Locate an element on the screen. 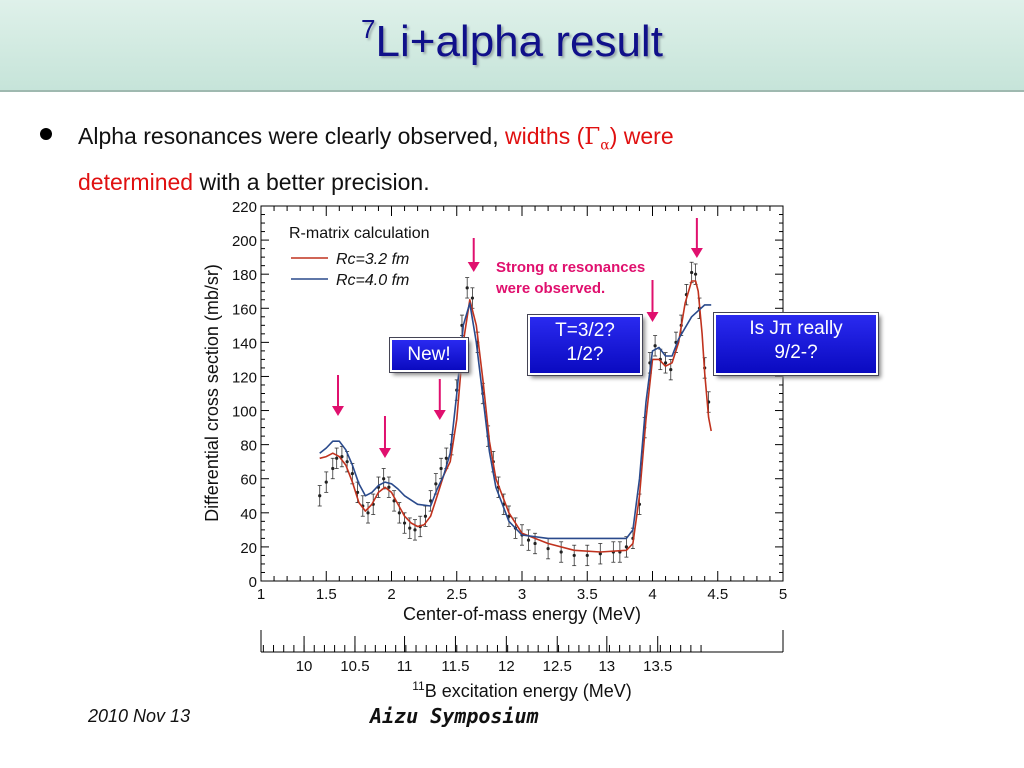 Image resolution: width=1024 pixels, height=768 pixels. x-axis-label: Center-of-mass energy (MeV) is located at coordinates (522, 614).